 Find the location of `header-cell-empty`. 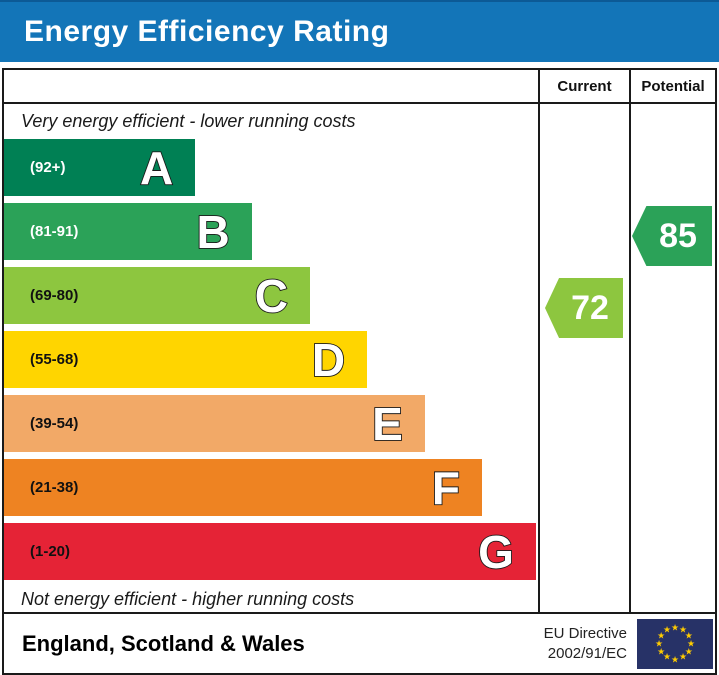

header-cell-empty is located at coordinates (271, 86).